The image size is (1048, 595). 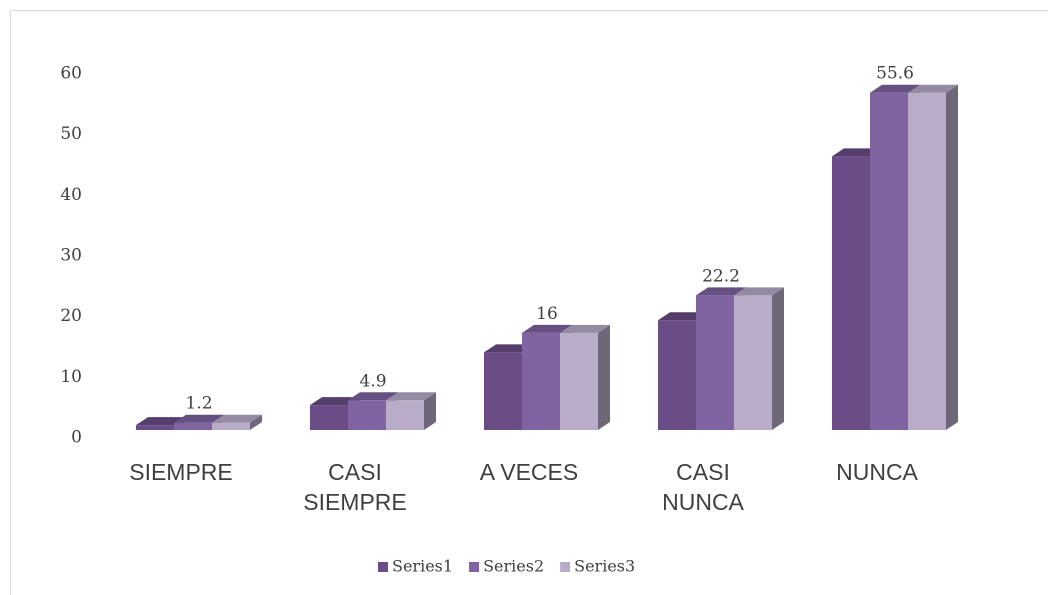 I want to click on y-tick-label: 20, so click(x=71, y=316).